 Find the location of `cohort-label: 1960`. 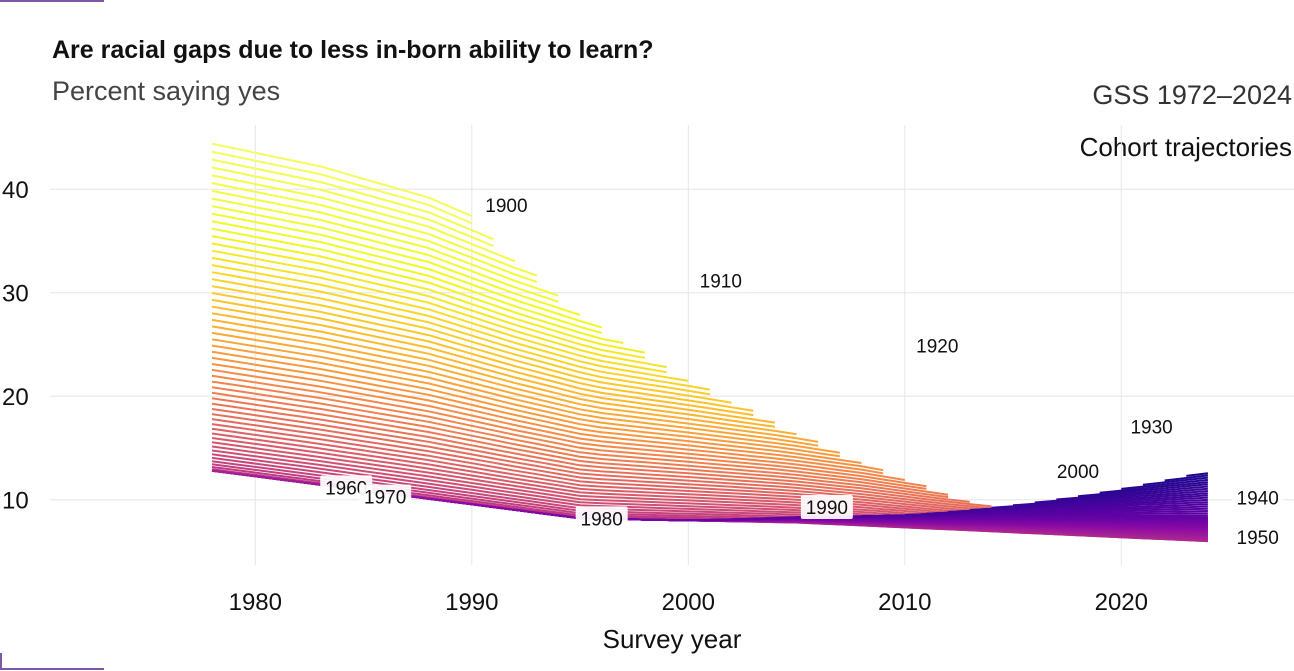

cohort-label: 1960 is located at coordinates (346, 488).